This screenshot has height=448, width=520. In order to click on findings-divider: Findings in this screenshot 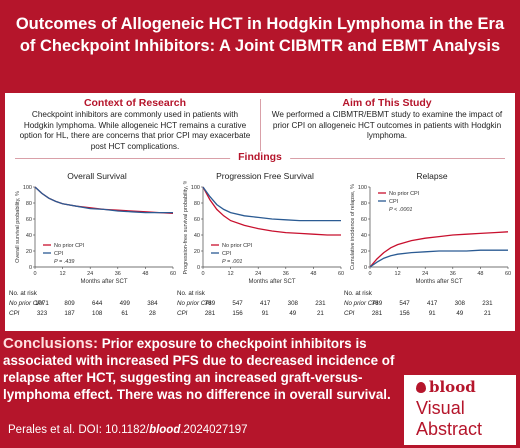, I will do `click(260, 158)`.